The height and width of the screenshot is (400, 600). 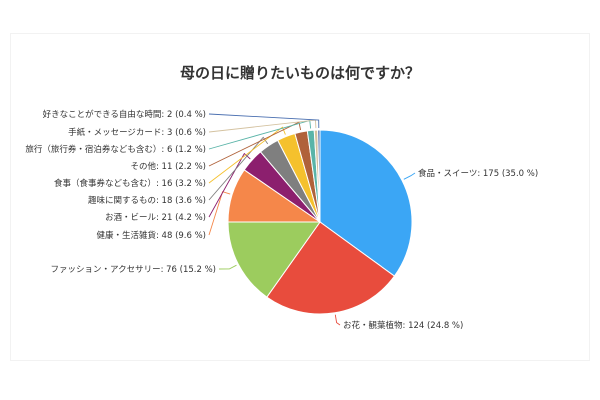 What do you see at coordinates (134, 270) in the screenshot?
I see `slice-label-3: ファッション・アクセサリー: 76 (15.2 %)` at bounding box center [134, 270].